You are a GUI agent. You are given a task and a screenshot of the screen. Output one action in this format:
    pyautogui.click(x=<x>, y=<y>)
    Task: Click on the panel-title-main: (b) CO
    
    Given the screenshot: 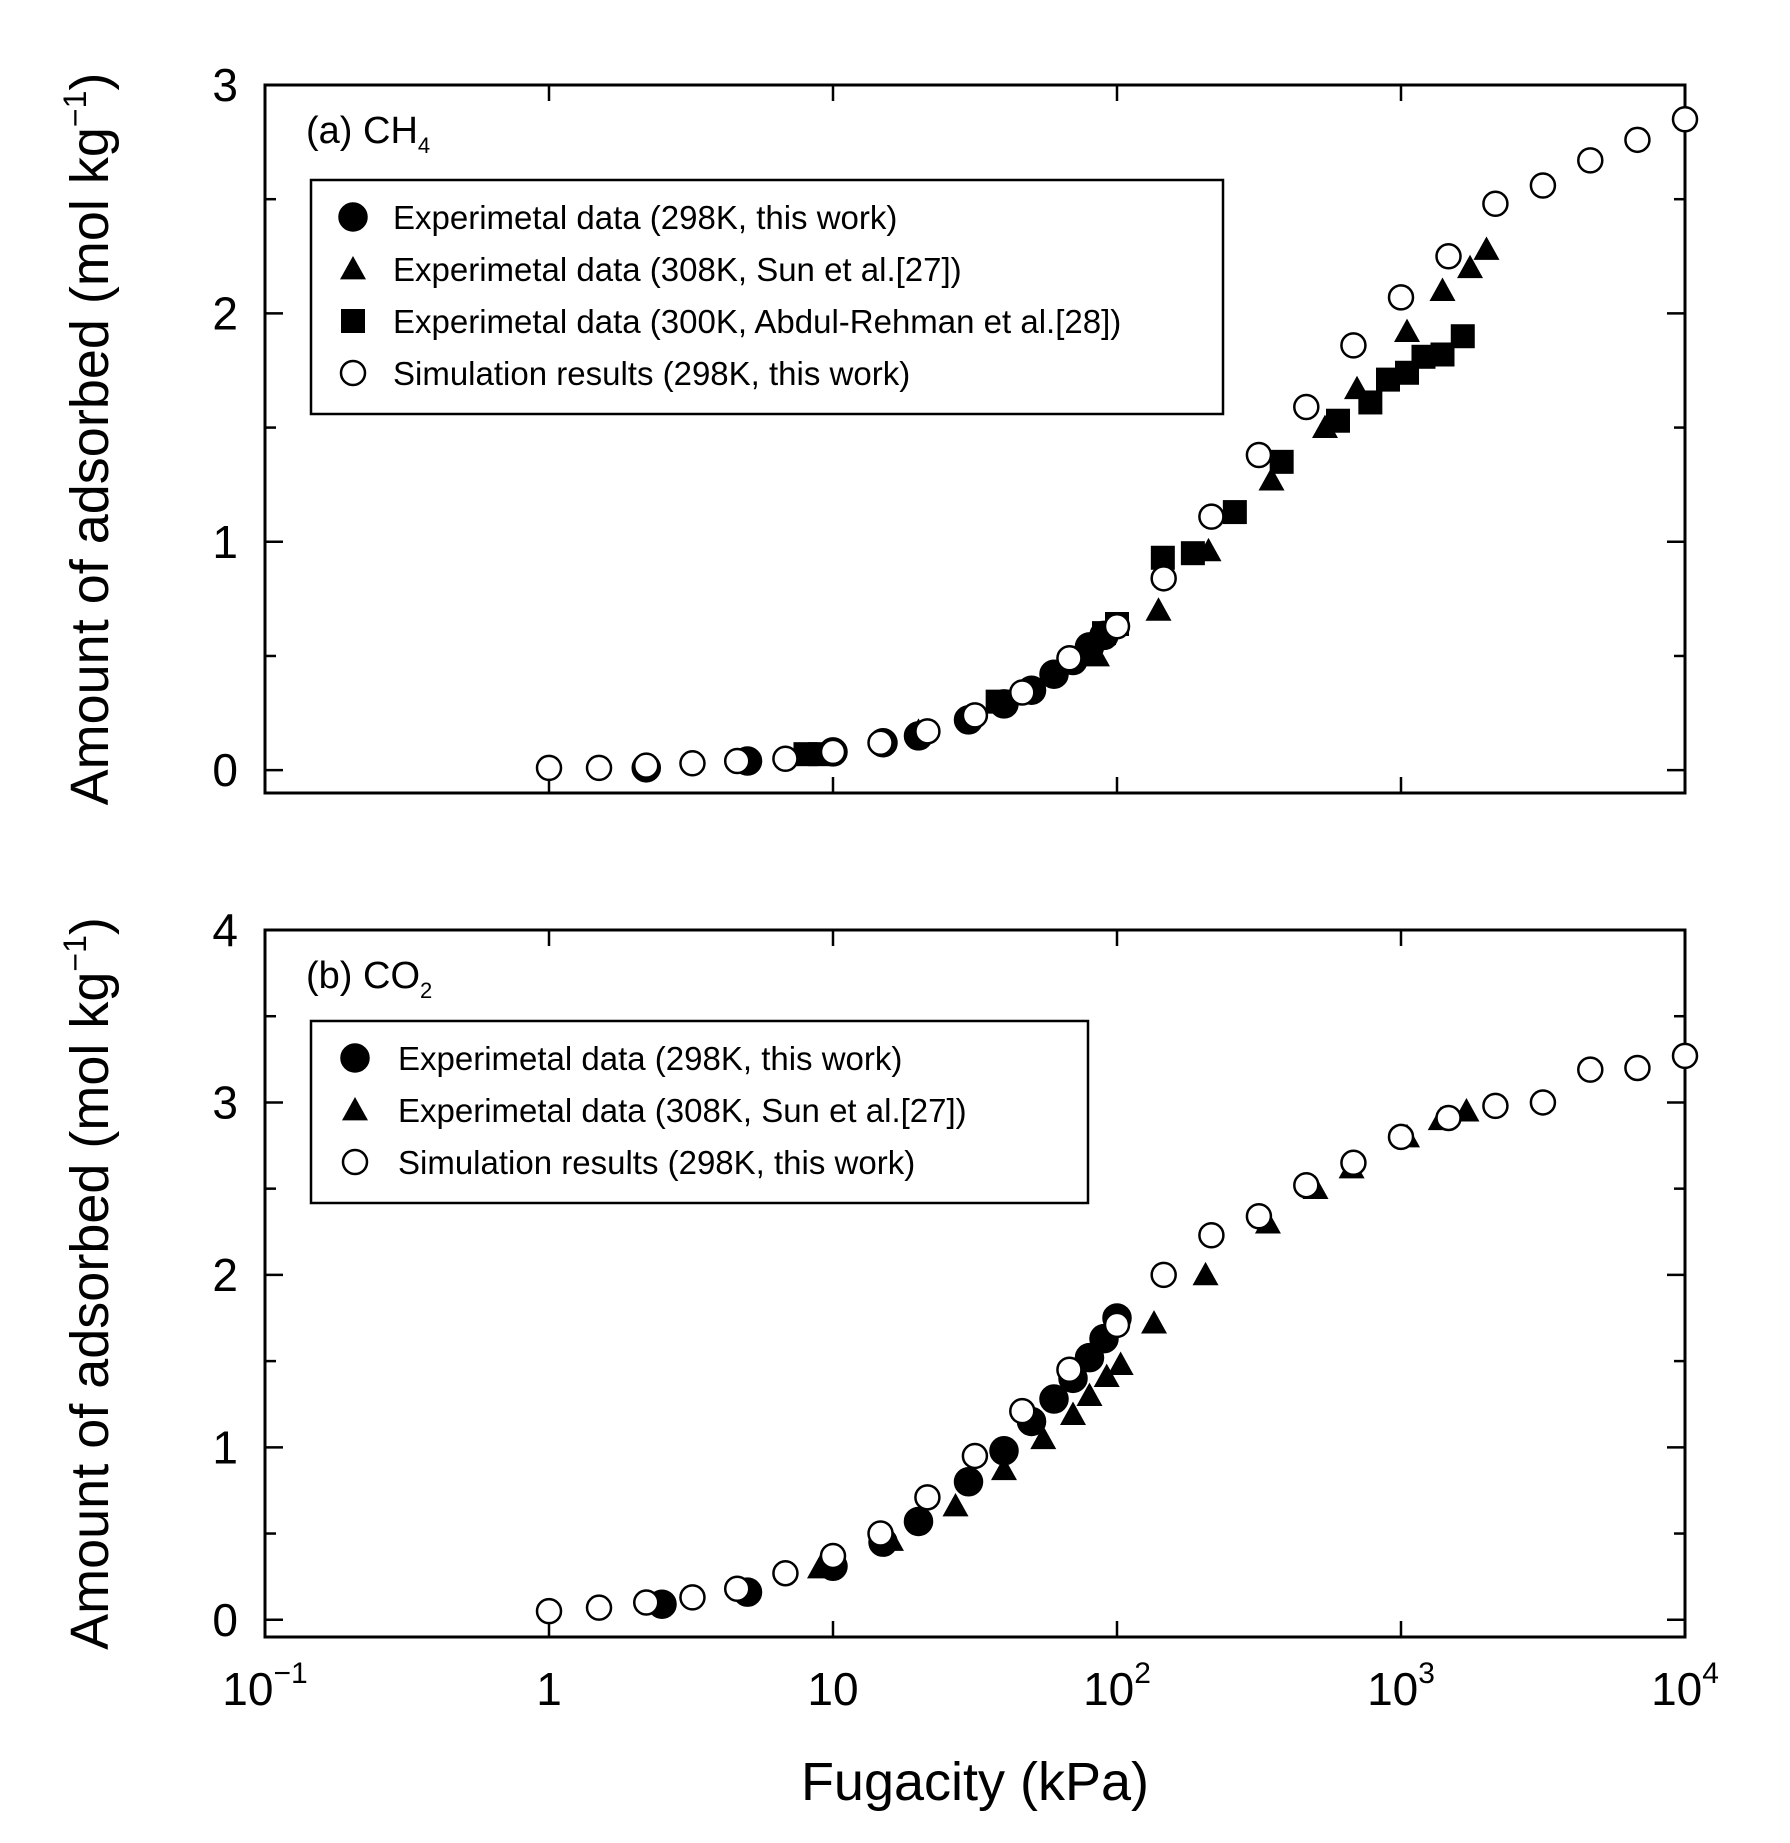 What is the action you would take?
    pyautogui.click(x=363, y=976)
    